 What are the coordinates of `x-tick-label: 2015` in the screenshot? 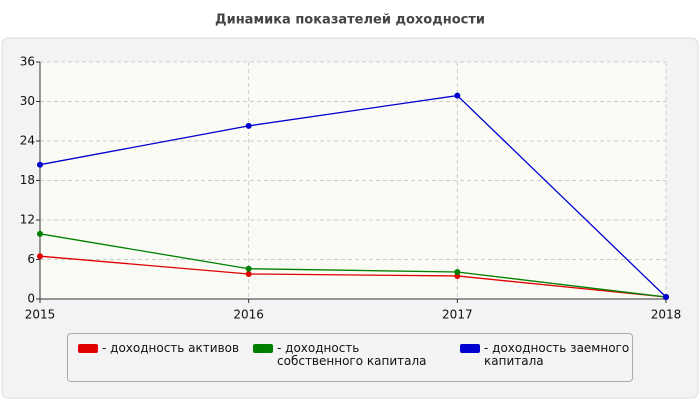 It's located at (40, 315).